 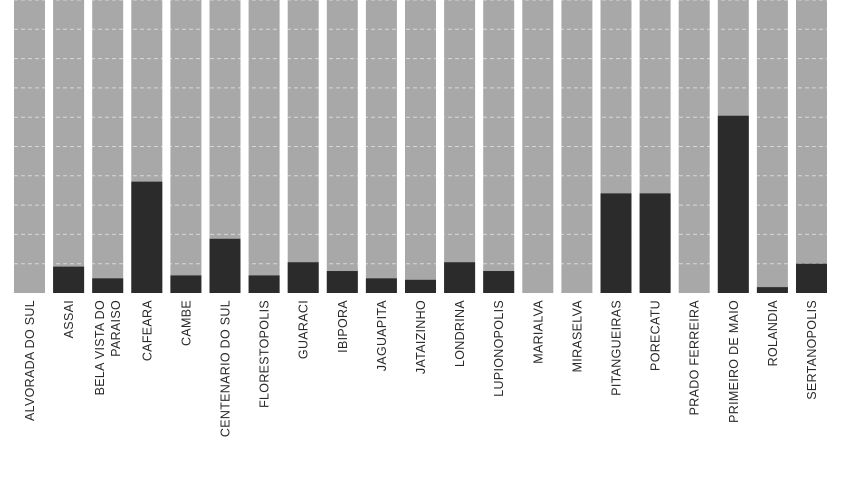 I want to click on category-label: ALVORADA DO SUL, so click(x=30, y=360).